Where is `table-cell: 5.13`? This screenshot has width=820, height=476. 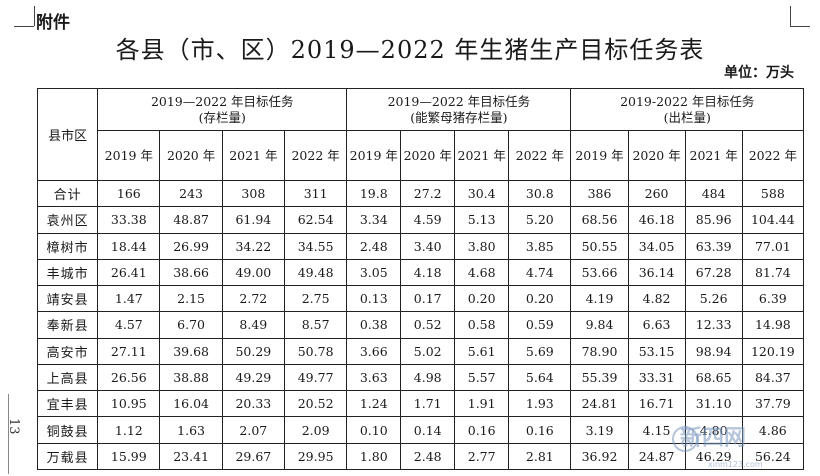 table-cell: 5.13 is located at coordinates (482, 220).